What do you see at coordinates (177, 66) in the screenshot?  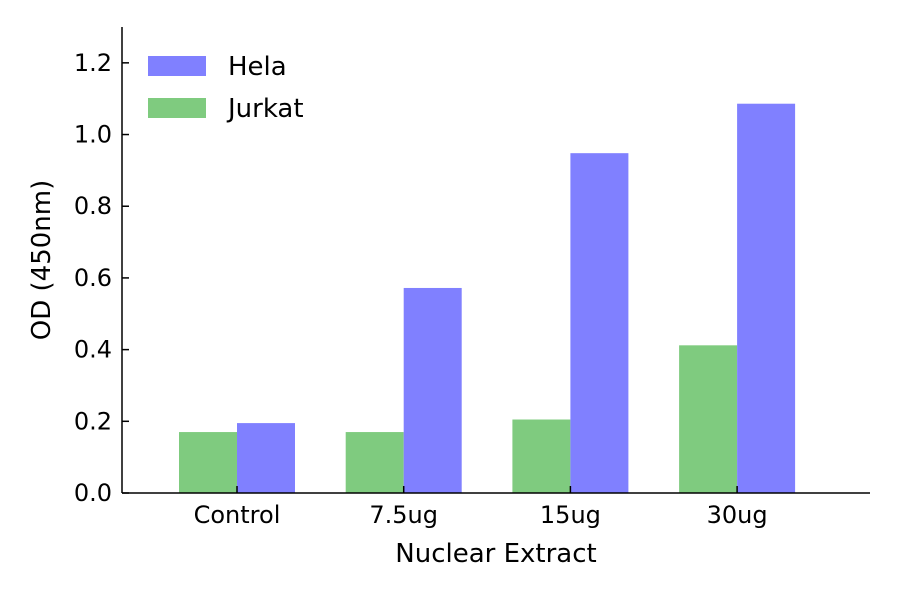 I see `legend-swatch-hela` at bounding box center [177, 66].